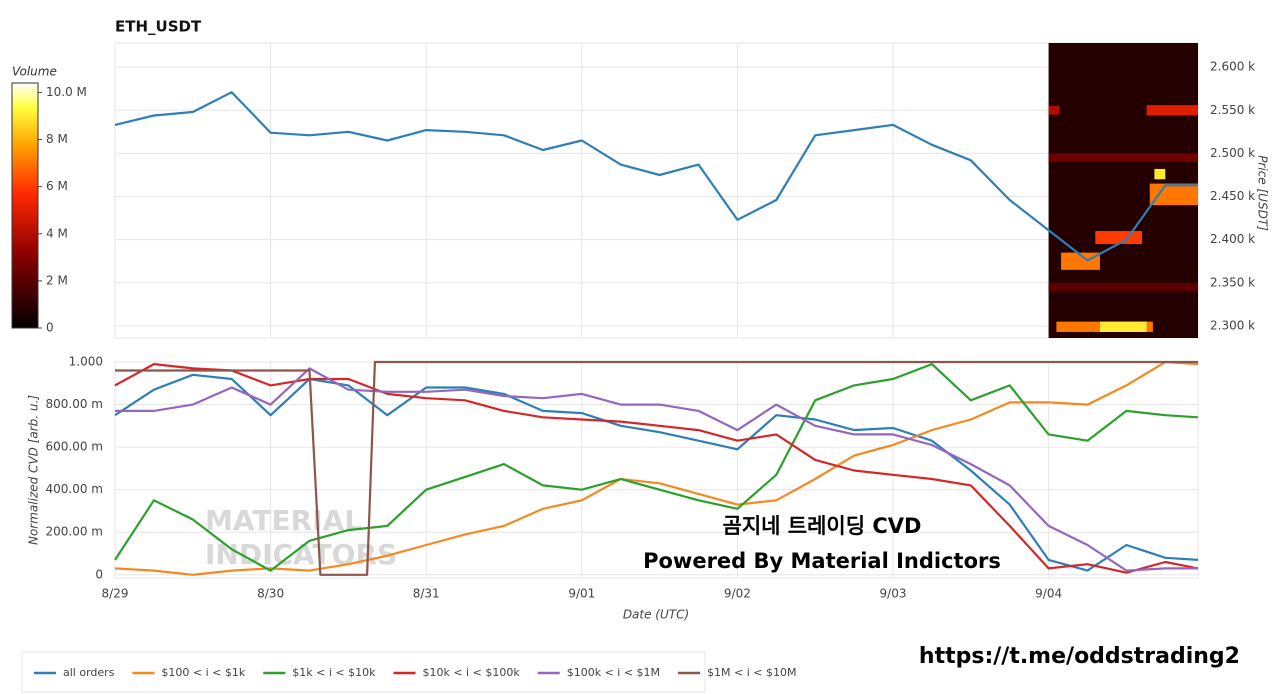 Image resolution: width=1280 pixels, height=694 pixels. What do you see at coordinates (89, 672) in the screenshot?
I see `legend-label: all orders` at bounding box center [89, 672].